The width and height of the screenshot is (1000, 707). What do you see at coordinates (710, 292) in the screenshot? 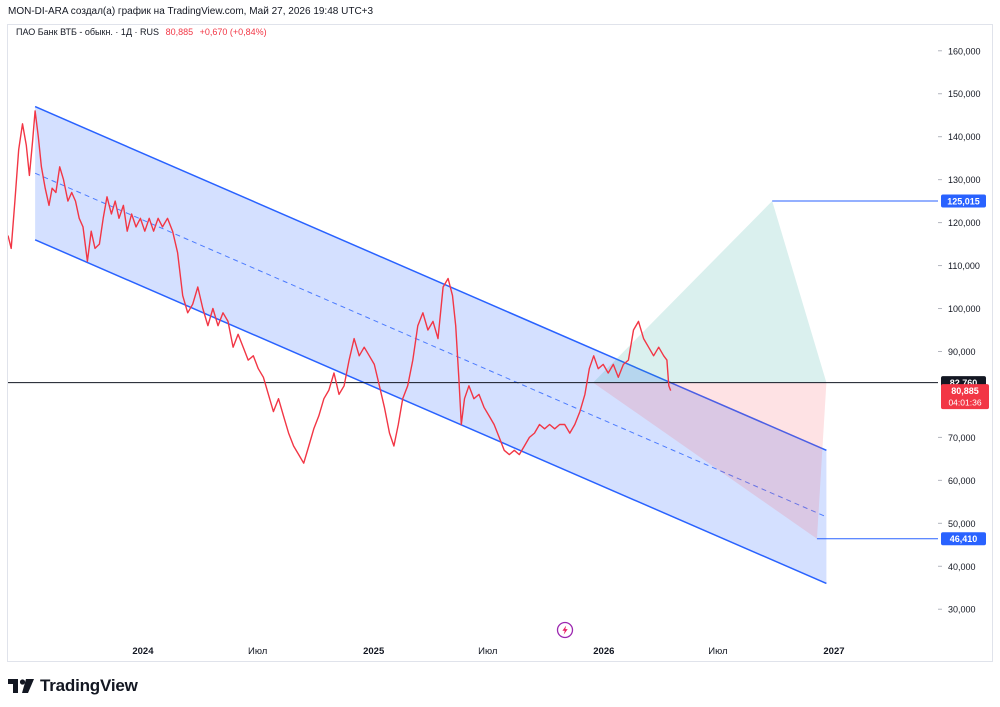
I see `target-zone` at bounding box center [710, 292].